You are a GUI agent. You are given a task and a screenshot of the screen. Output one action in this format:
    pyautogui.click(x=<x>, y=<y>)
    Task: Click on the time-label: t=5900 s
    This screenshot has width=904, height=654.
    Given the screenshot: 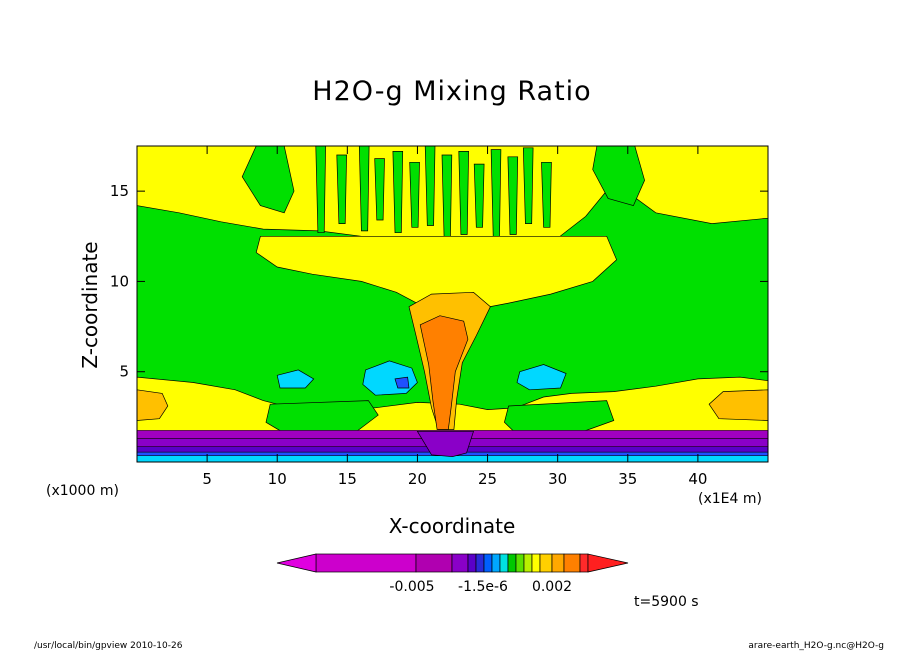 What is the action you would take?
    pyautogui.click(x=666, y=602)
    